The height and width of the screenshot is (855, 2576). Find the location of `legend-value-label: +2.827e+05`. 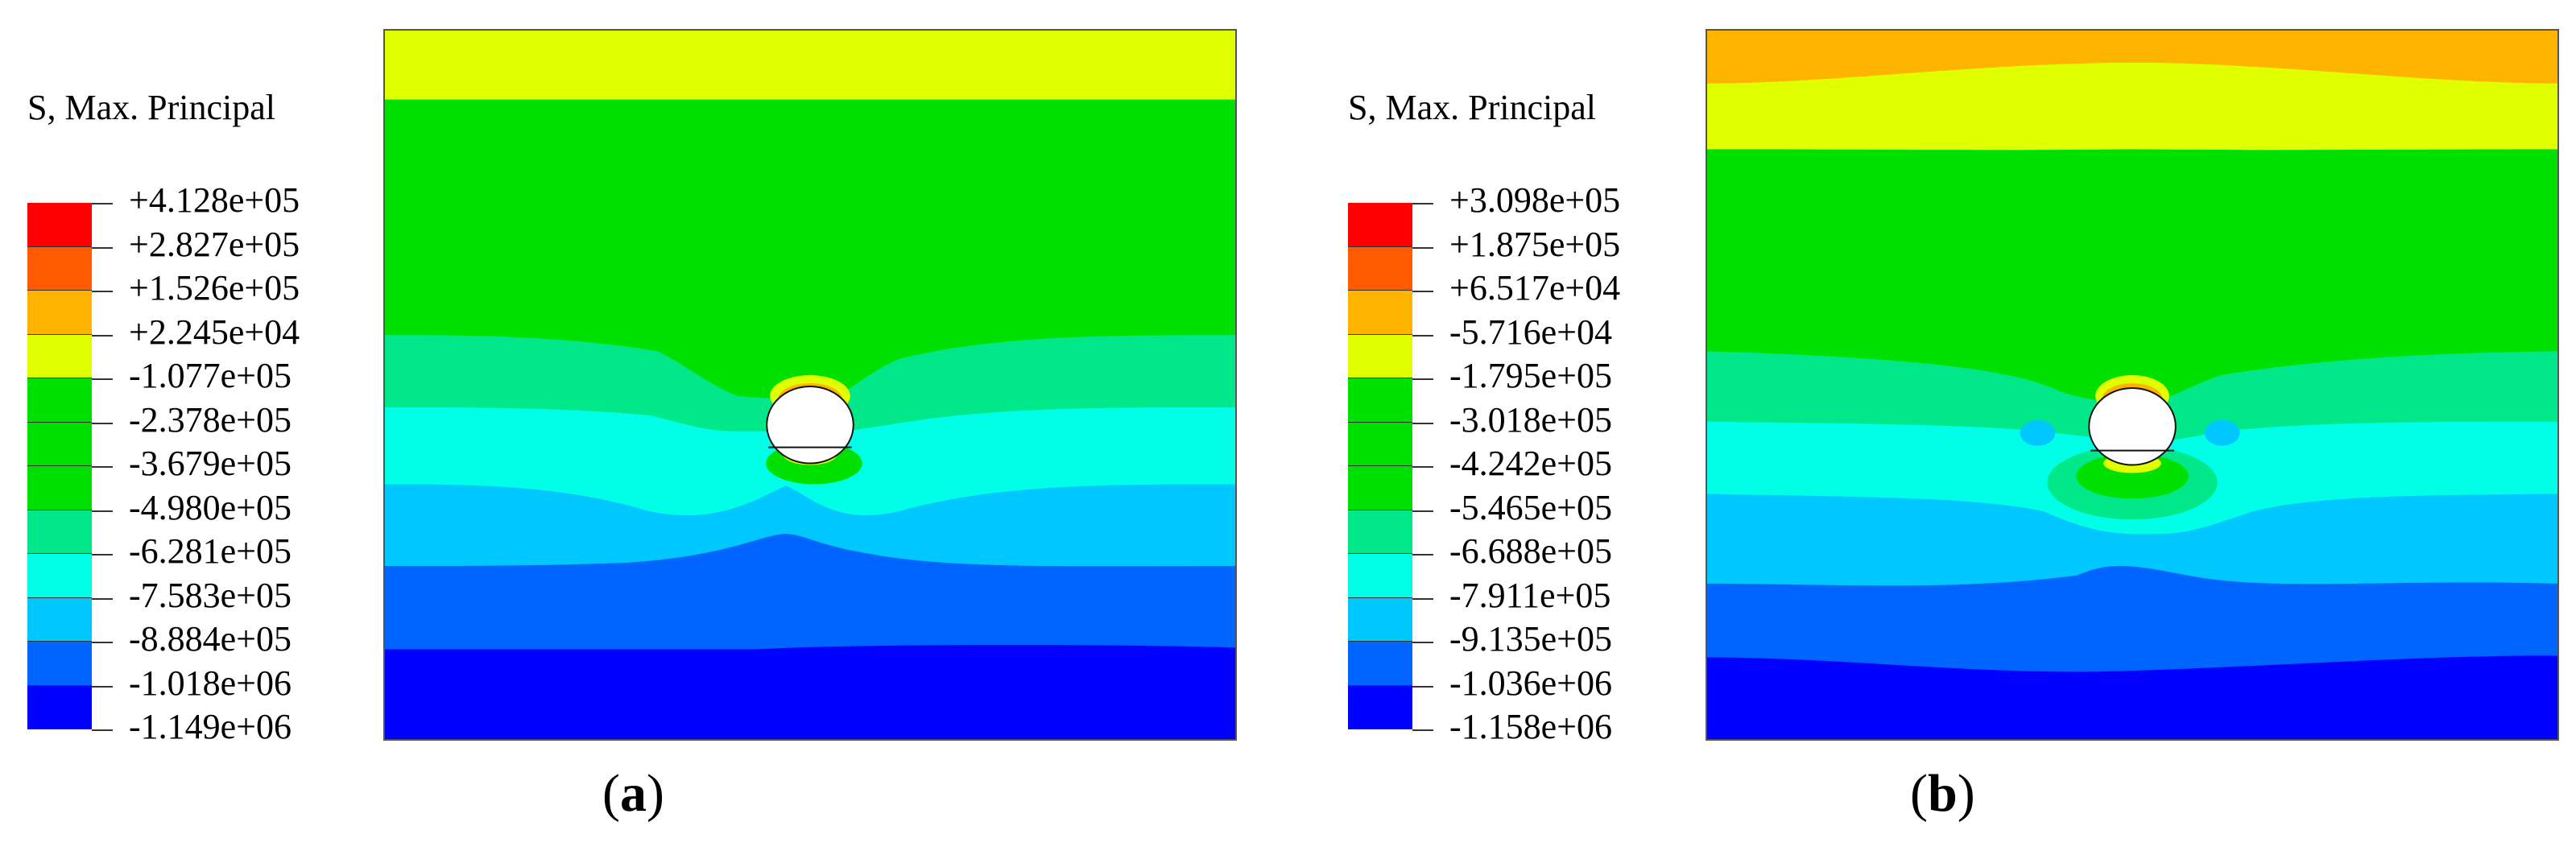

legend-value-label: +2.827e+05 is located at coordinates (215, 244).